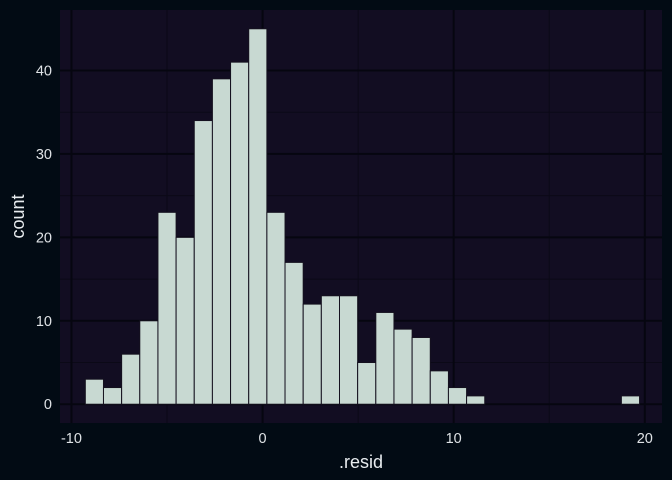 The image size is (672, 480). What do you see at coordinates (454, 439) in the screenshot?
I see `x-tick-label: 10` at bounding box center [454, 439].